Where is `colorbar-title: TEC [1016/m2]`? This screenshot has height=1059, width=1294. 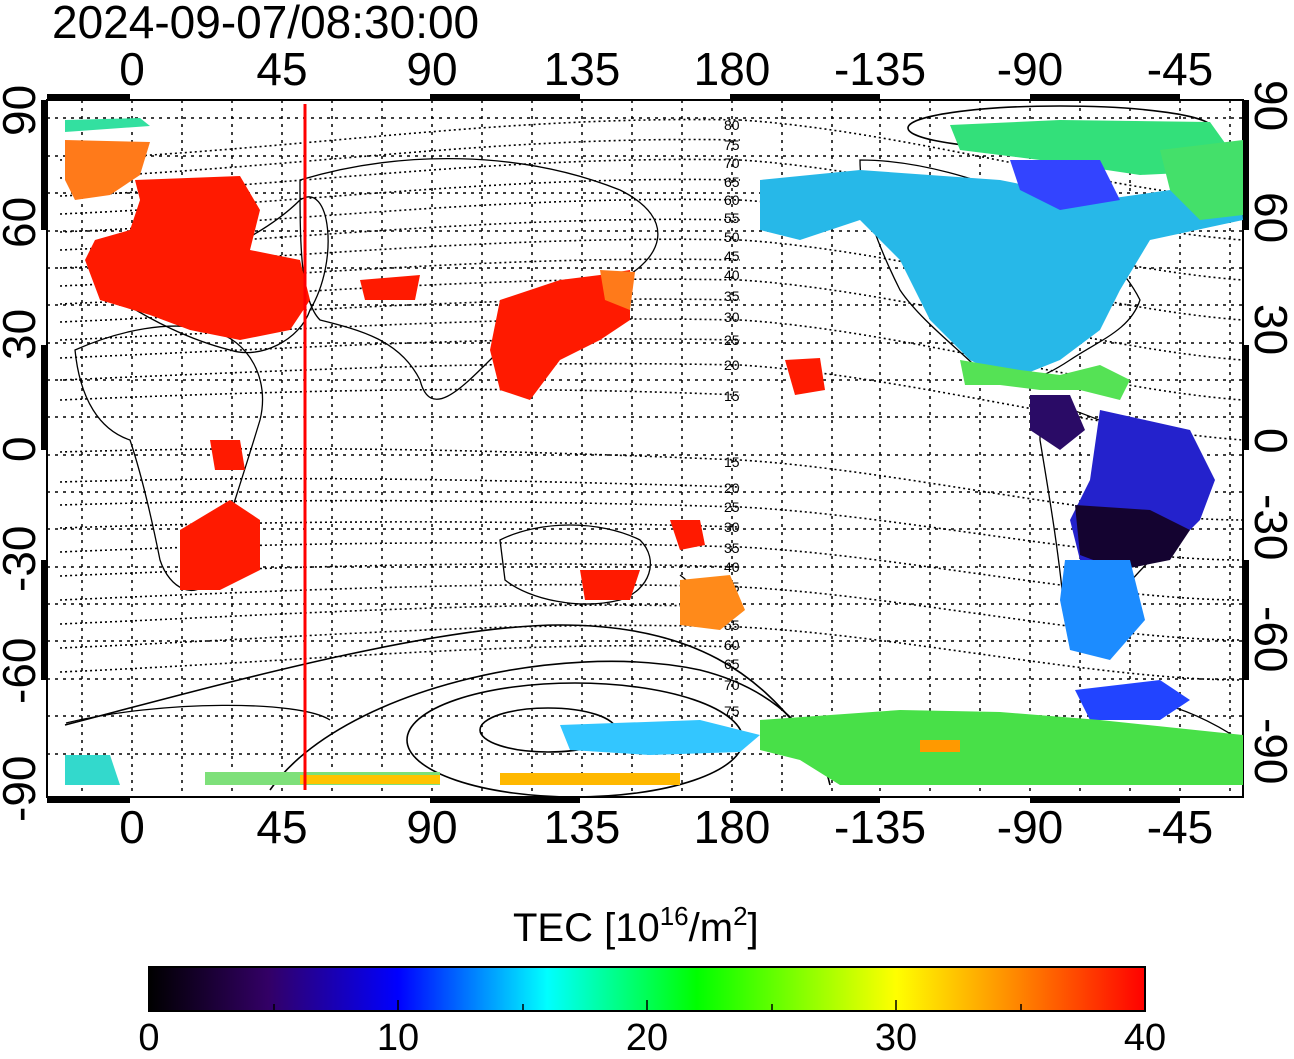
colorbar-title: TEC [1016/m2] is located at coordinates (636, 927).